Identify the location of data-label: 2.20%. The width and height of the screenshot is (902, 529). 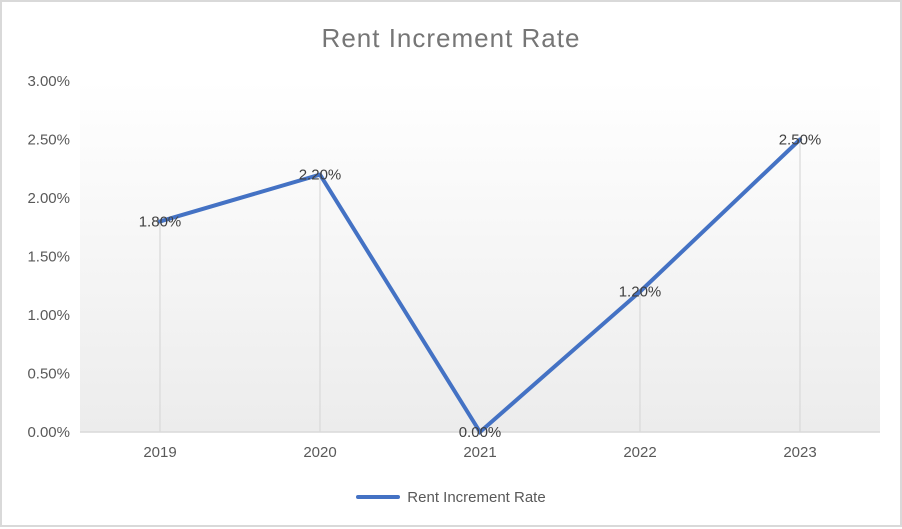
(320, 175).